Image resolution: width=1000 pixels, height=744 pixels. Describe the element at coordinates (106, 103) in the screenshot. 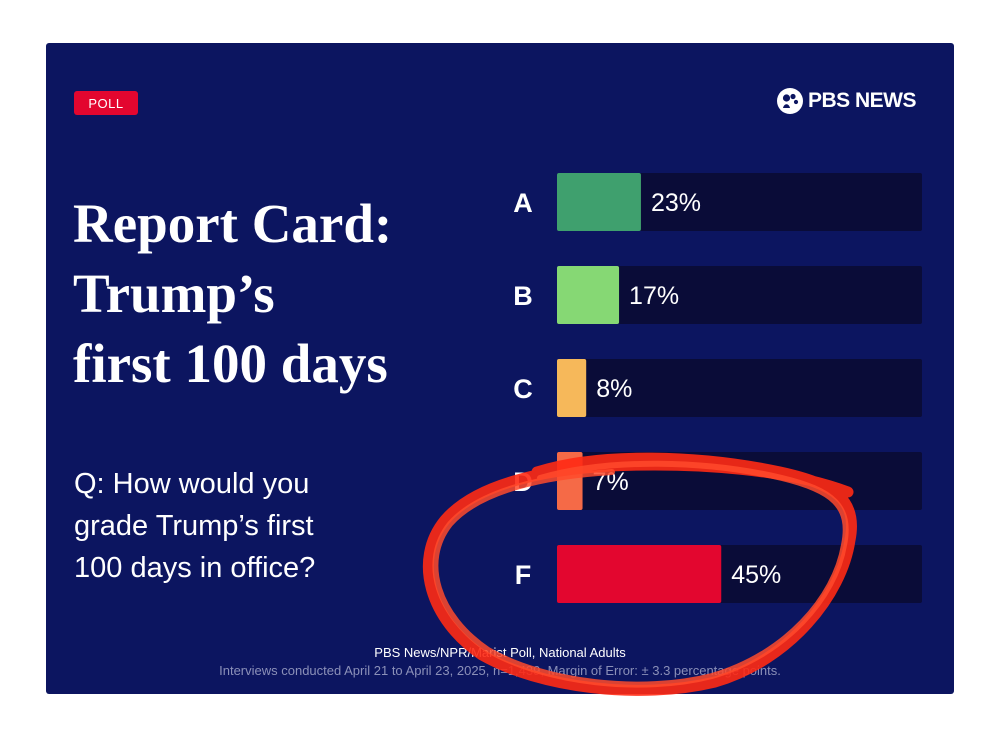

I see `poll-badge: POLL` at that location.